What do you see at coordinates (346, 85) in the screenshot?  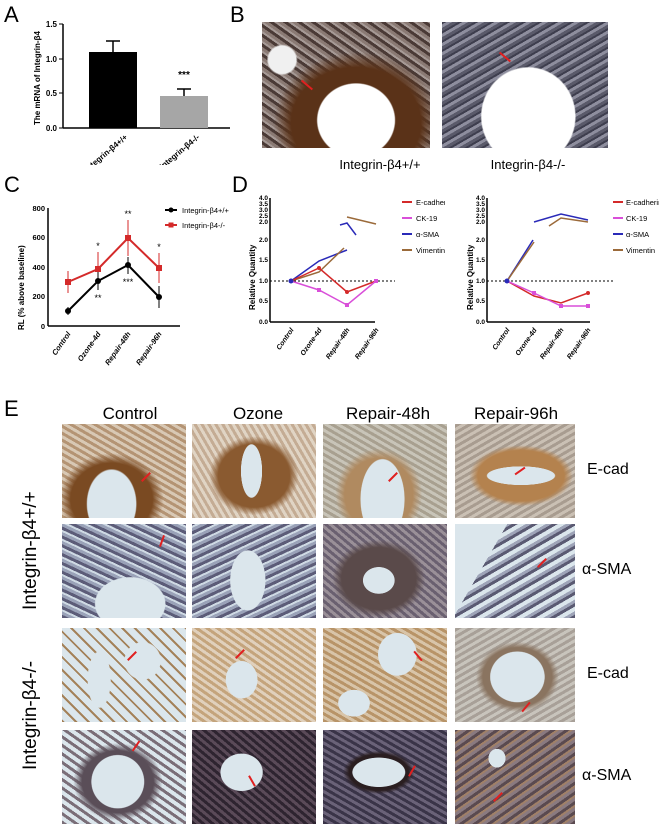 I see `micrograph-b-wild-type` at bounding box center [346, 85].